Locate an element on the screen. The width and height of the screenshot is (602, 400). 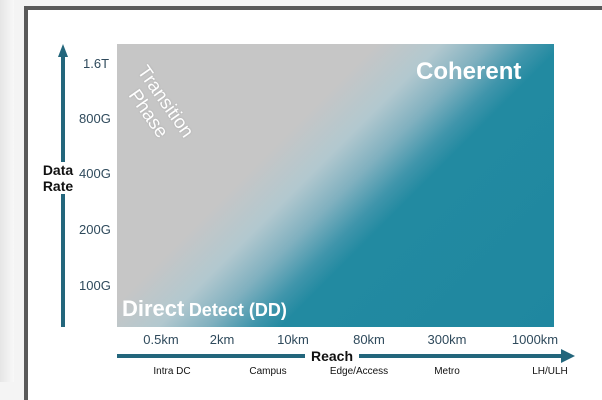
reach-segment-label: LH/ULH is located at coordinates (550, 371).